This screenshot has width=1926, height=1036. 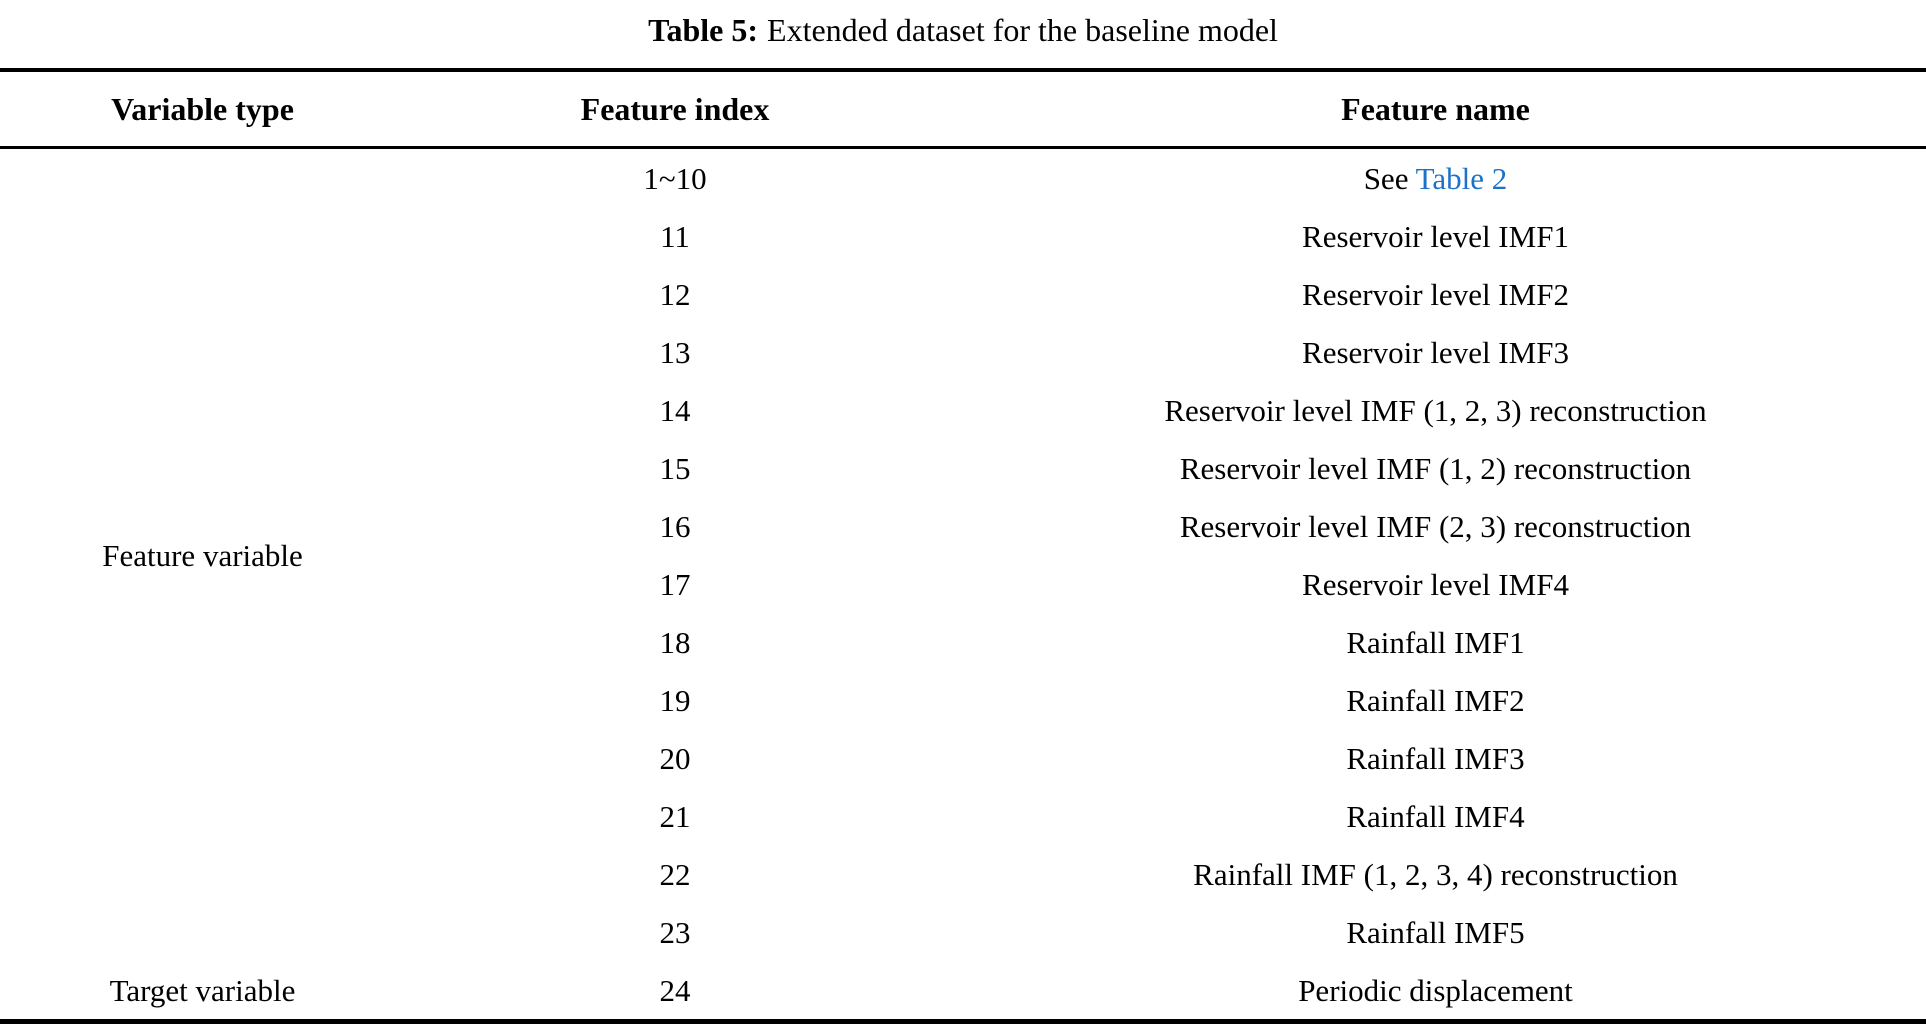 What do you see at coordinates (675, 294) in the screenshot?
I see `feature-index-cell: 12` at bounding box center [675, 294].